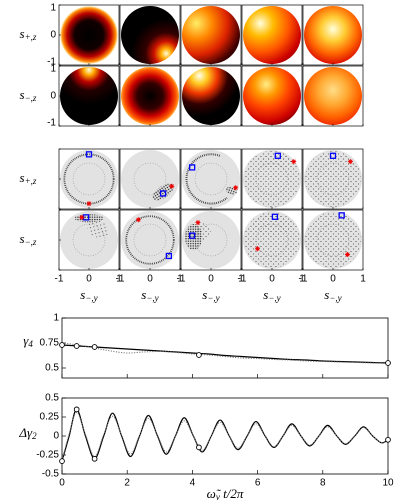  Describe the element at coordinates (50, 343) in the screenshot. I see `y-tick-label: 0.75` at that location.